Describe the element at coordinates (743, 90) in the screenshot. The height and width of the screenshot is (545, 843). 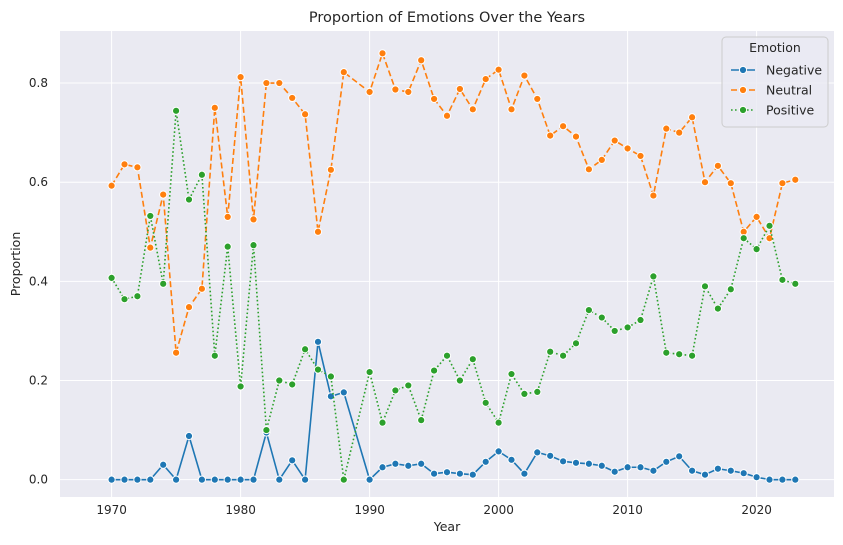
I see `legend-swatch-marker` at that location.